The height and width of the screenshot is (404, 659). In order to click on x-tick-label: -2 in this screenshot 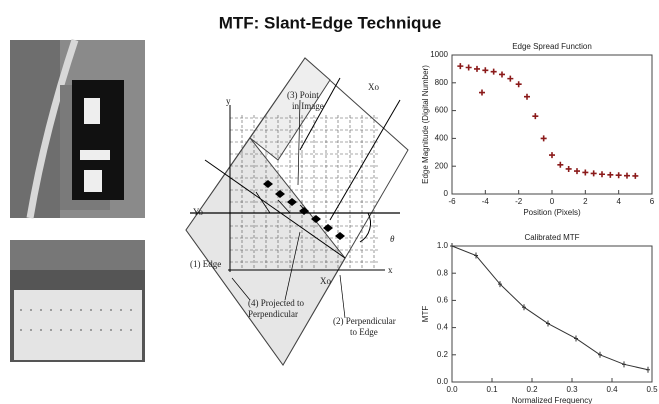, I will do `click(519, 201)`.